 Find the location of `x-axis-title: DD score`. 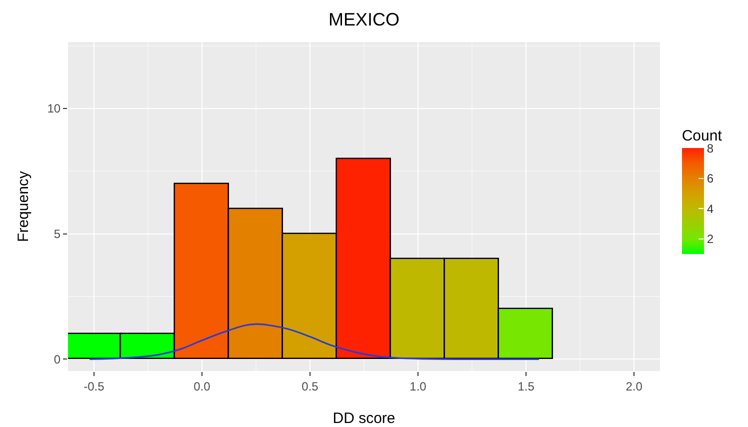

x-axis-title: DD score is located at coordinates (364, 418).